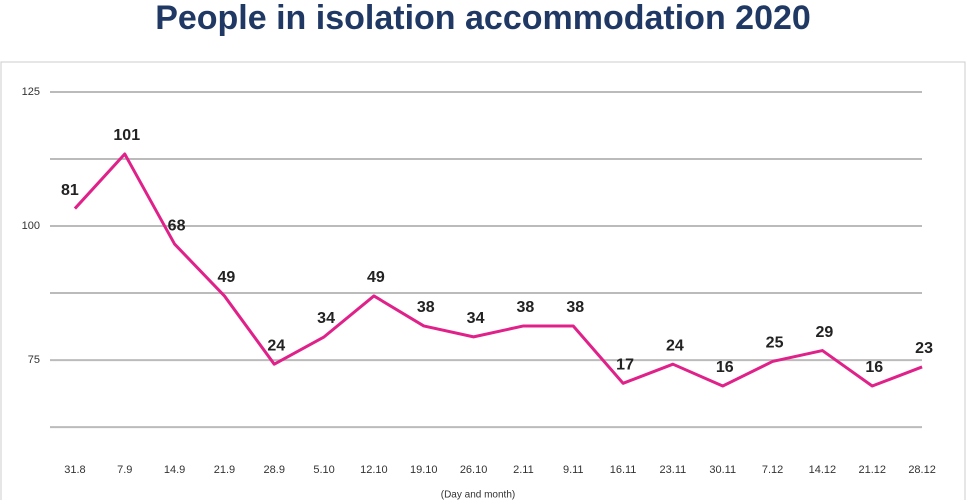 The height and width of the screenshot is (500, 967). Describe the element at coordinates (126, 135) in the screenshot. I see `data-label: 101` at that location.